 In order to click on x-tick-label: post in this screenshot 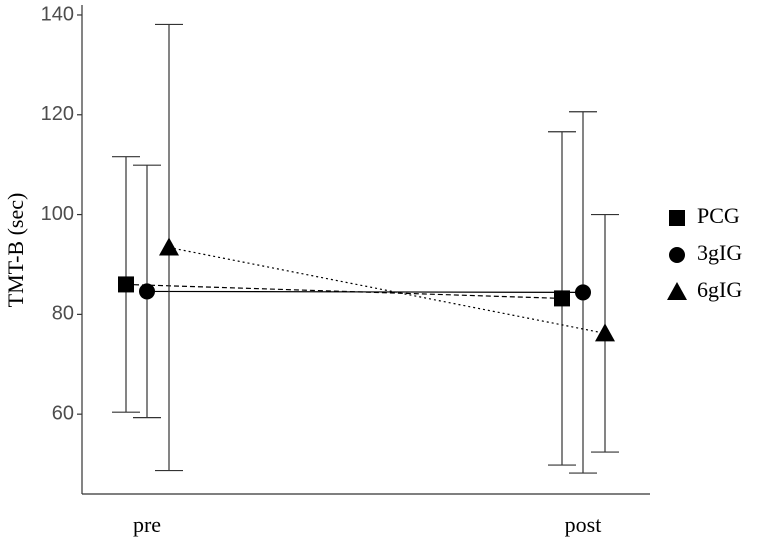, I will do `click(583, 524)`.